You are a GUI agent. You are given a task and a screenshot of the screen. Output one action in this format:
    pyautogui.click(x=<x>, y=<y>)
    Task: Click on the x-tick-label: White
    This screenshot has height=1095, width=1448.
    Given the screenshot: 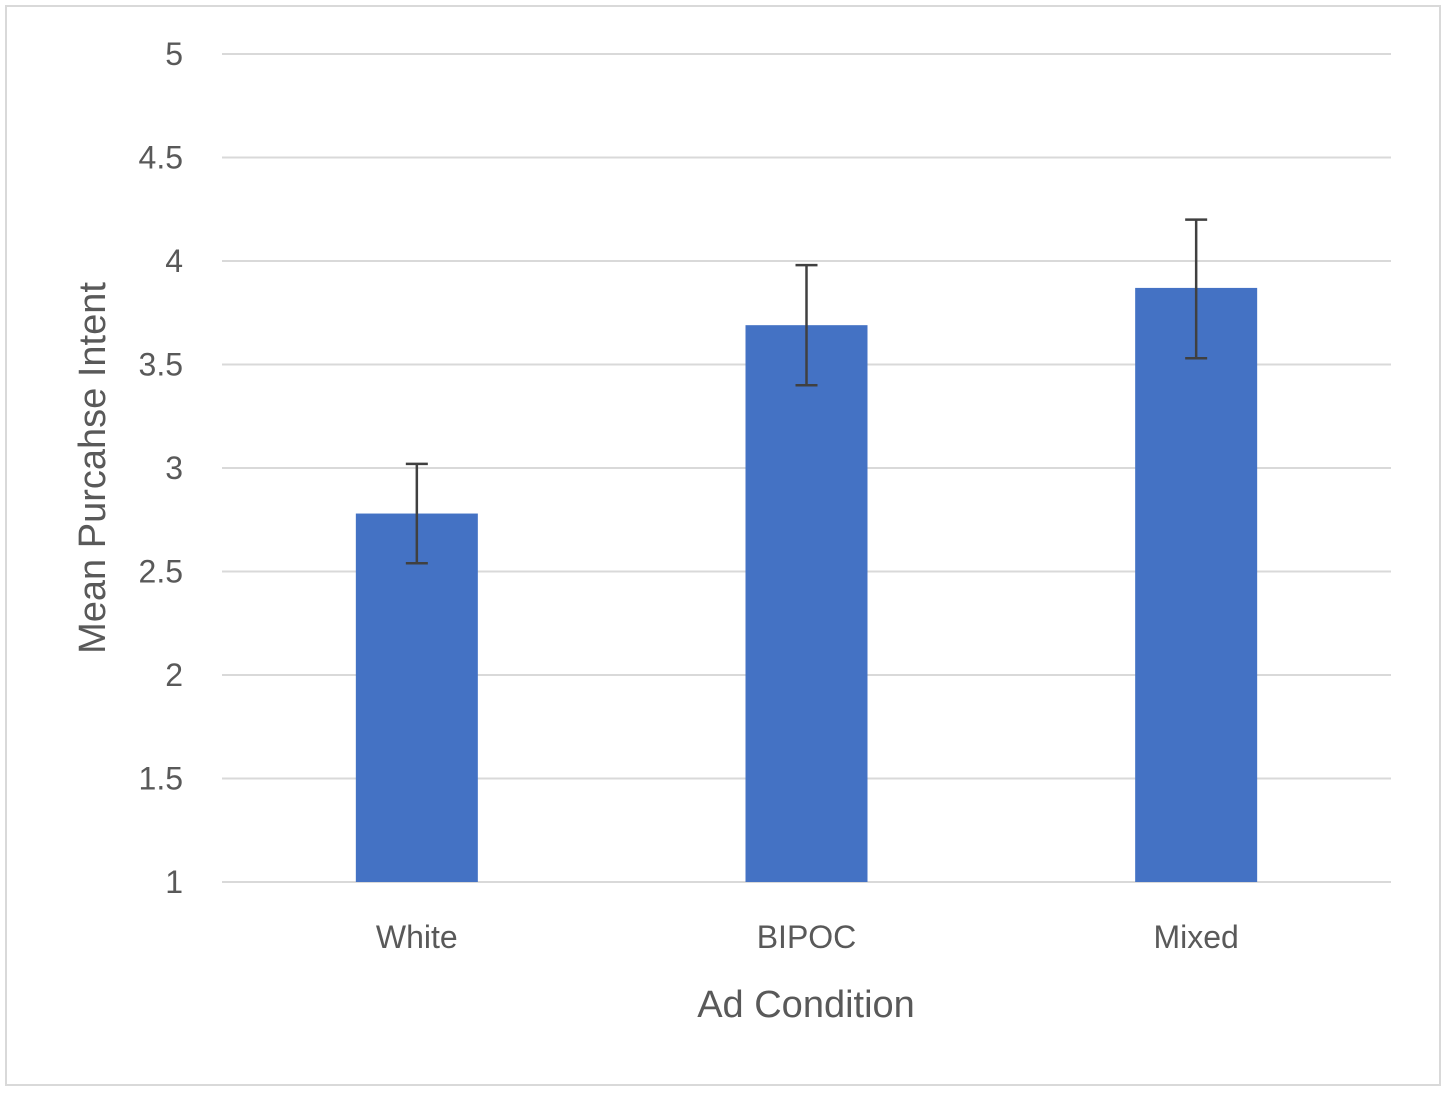 What is the action you would take?
    pyautogui.click(x=417, y=937)
    